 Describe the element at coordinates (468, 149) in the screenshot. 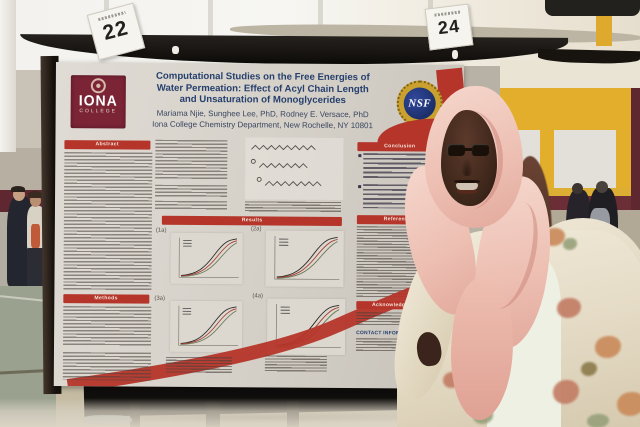

I see `glasses-bridge` at that location.